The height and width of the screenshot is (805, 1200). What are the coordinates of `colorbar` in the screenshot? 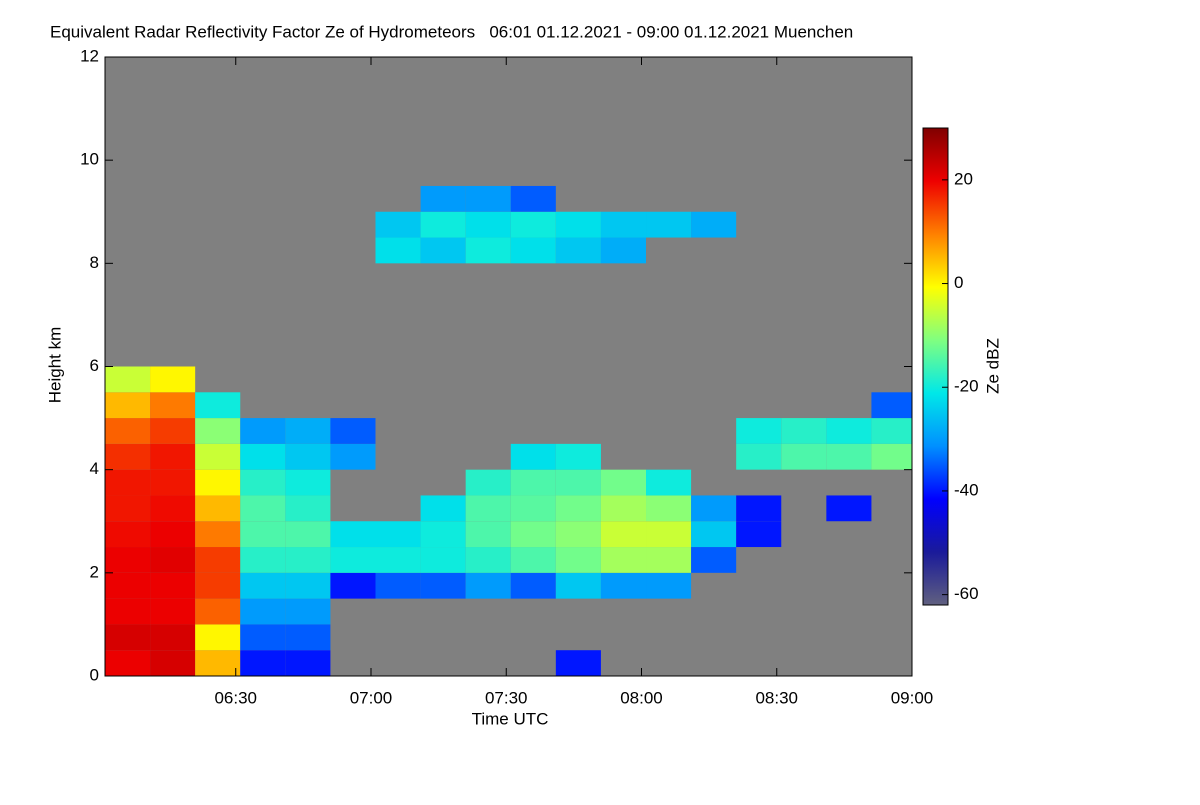 It's located at (935, 366).